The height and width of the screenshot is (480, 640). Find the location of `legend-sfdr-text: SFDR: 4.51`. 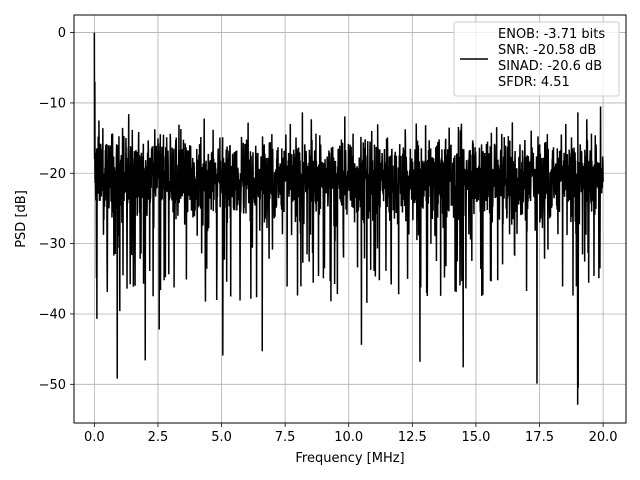

legend-sfdr-text: SFDR: 4.51 is located at coordinates (534, 82).